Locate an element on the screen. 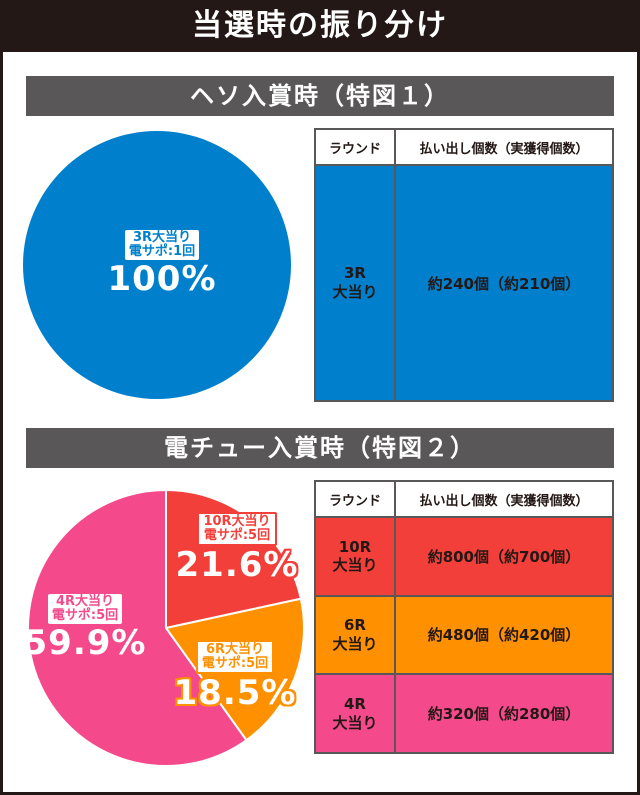 This screenshot has width=640, height=795. slice-label-4r: 4R大当り 電サポ:5回 59.9% is located at coordinates (85, 628).